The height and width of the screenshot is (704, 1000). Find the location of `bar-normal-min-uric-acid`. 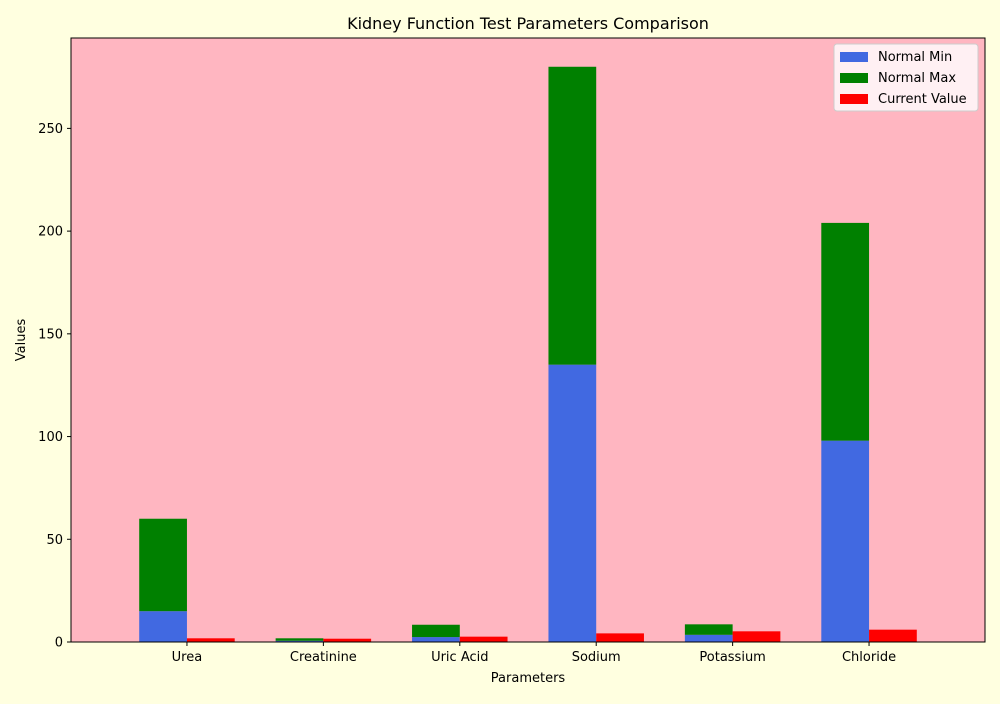

bar-normal-min-uric-acid is located at coordinates (436, 639).